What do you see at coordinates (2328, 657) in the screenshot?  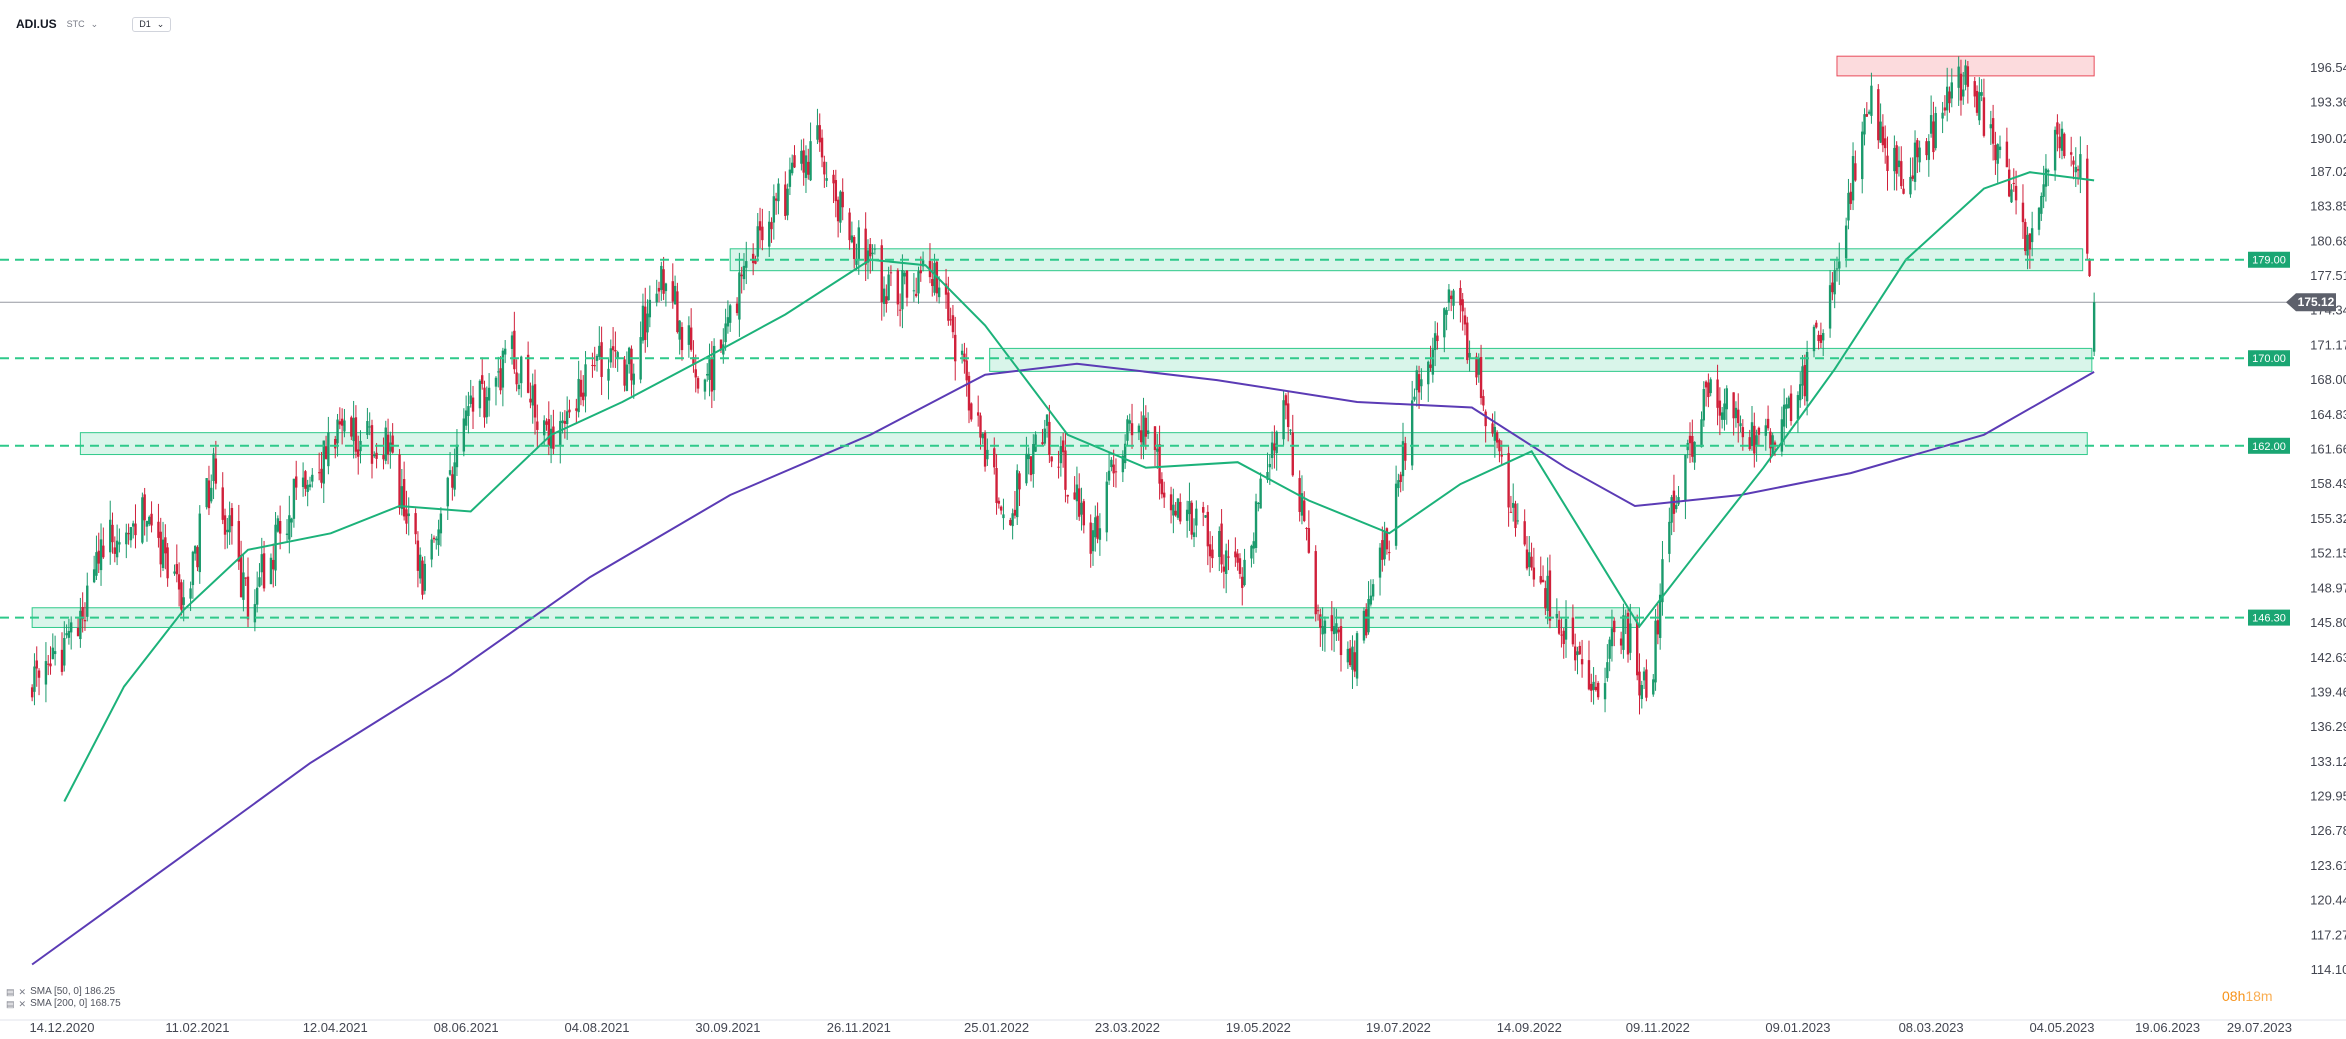 I see `y-tick-label: 142.63` at bounding box center [2328, 657].